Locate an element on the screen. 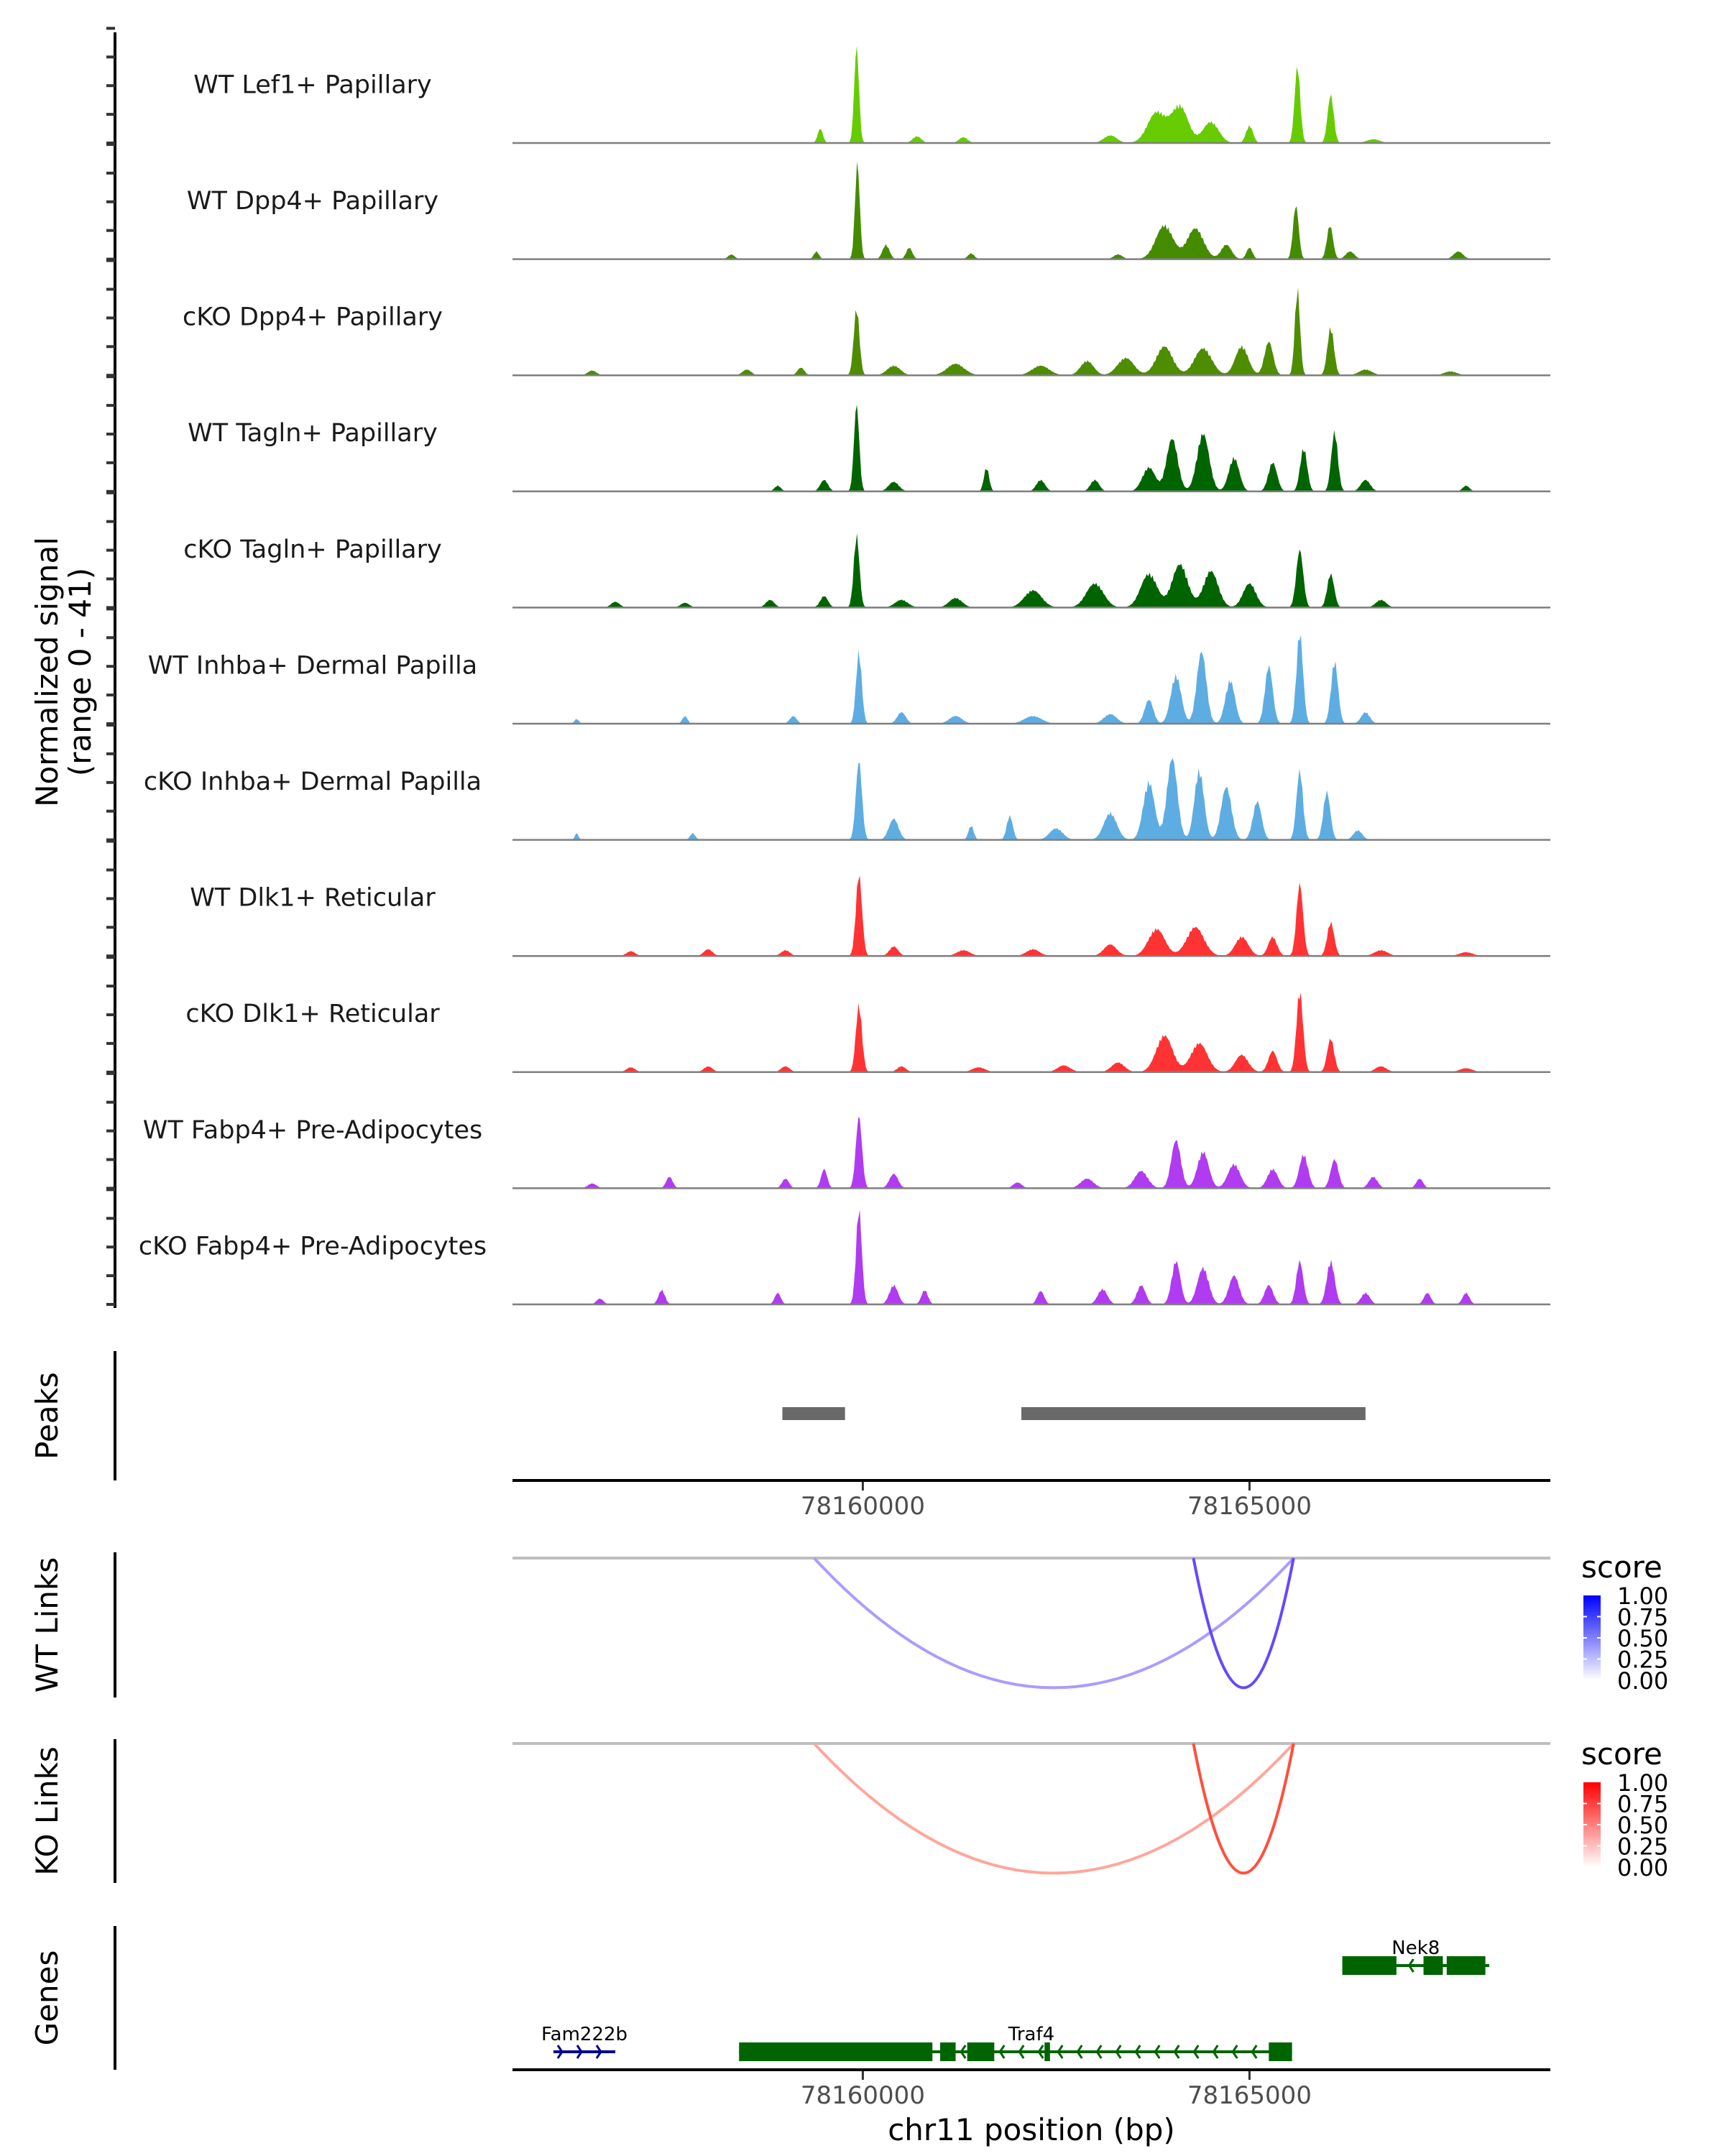  track-label: WT Dpp4+ Papillary is located at coordinates (312, 201).